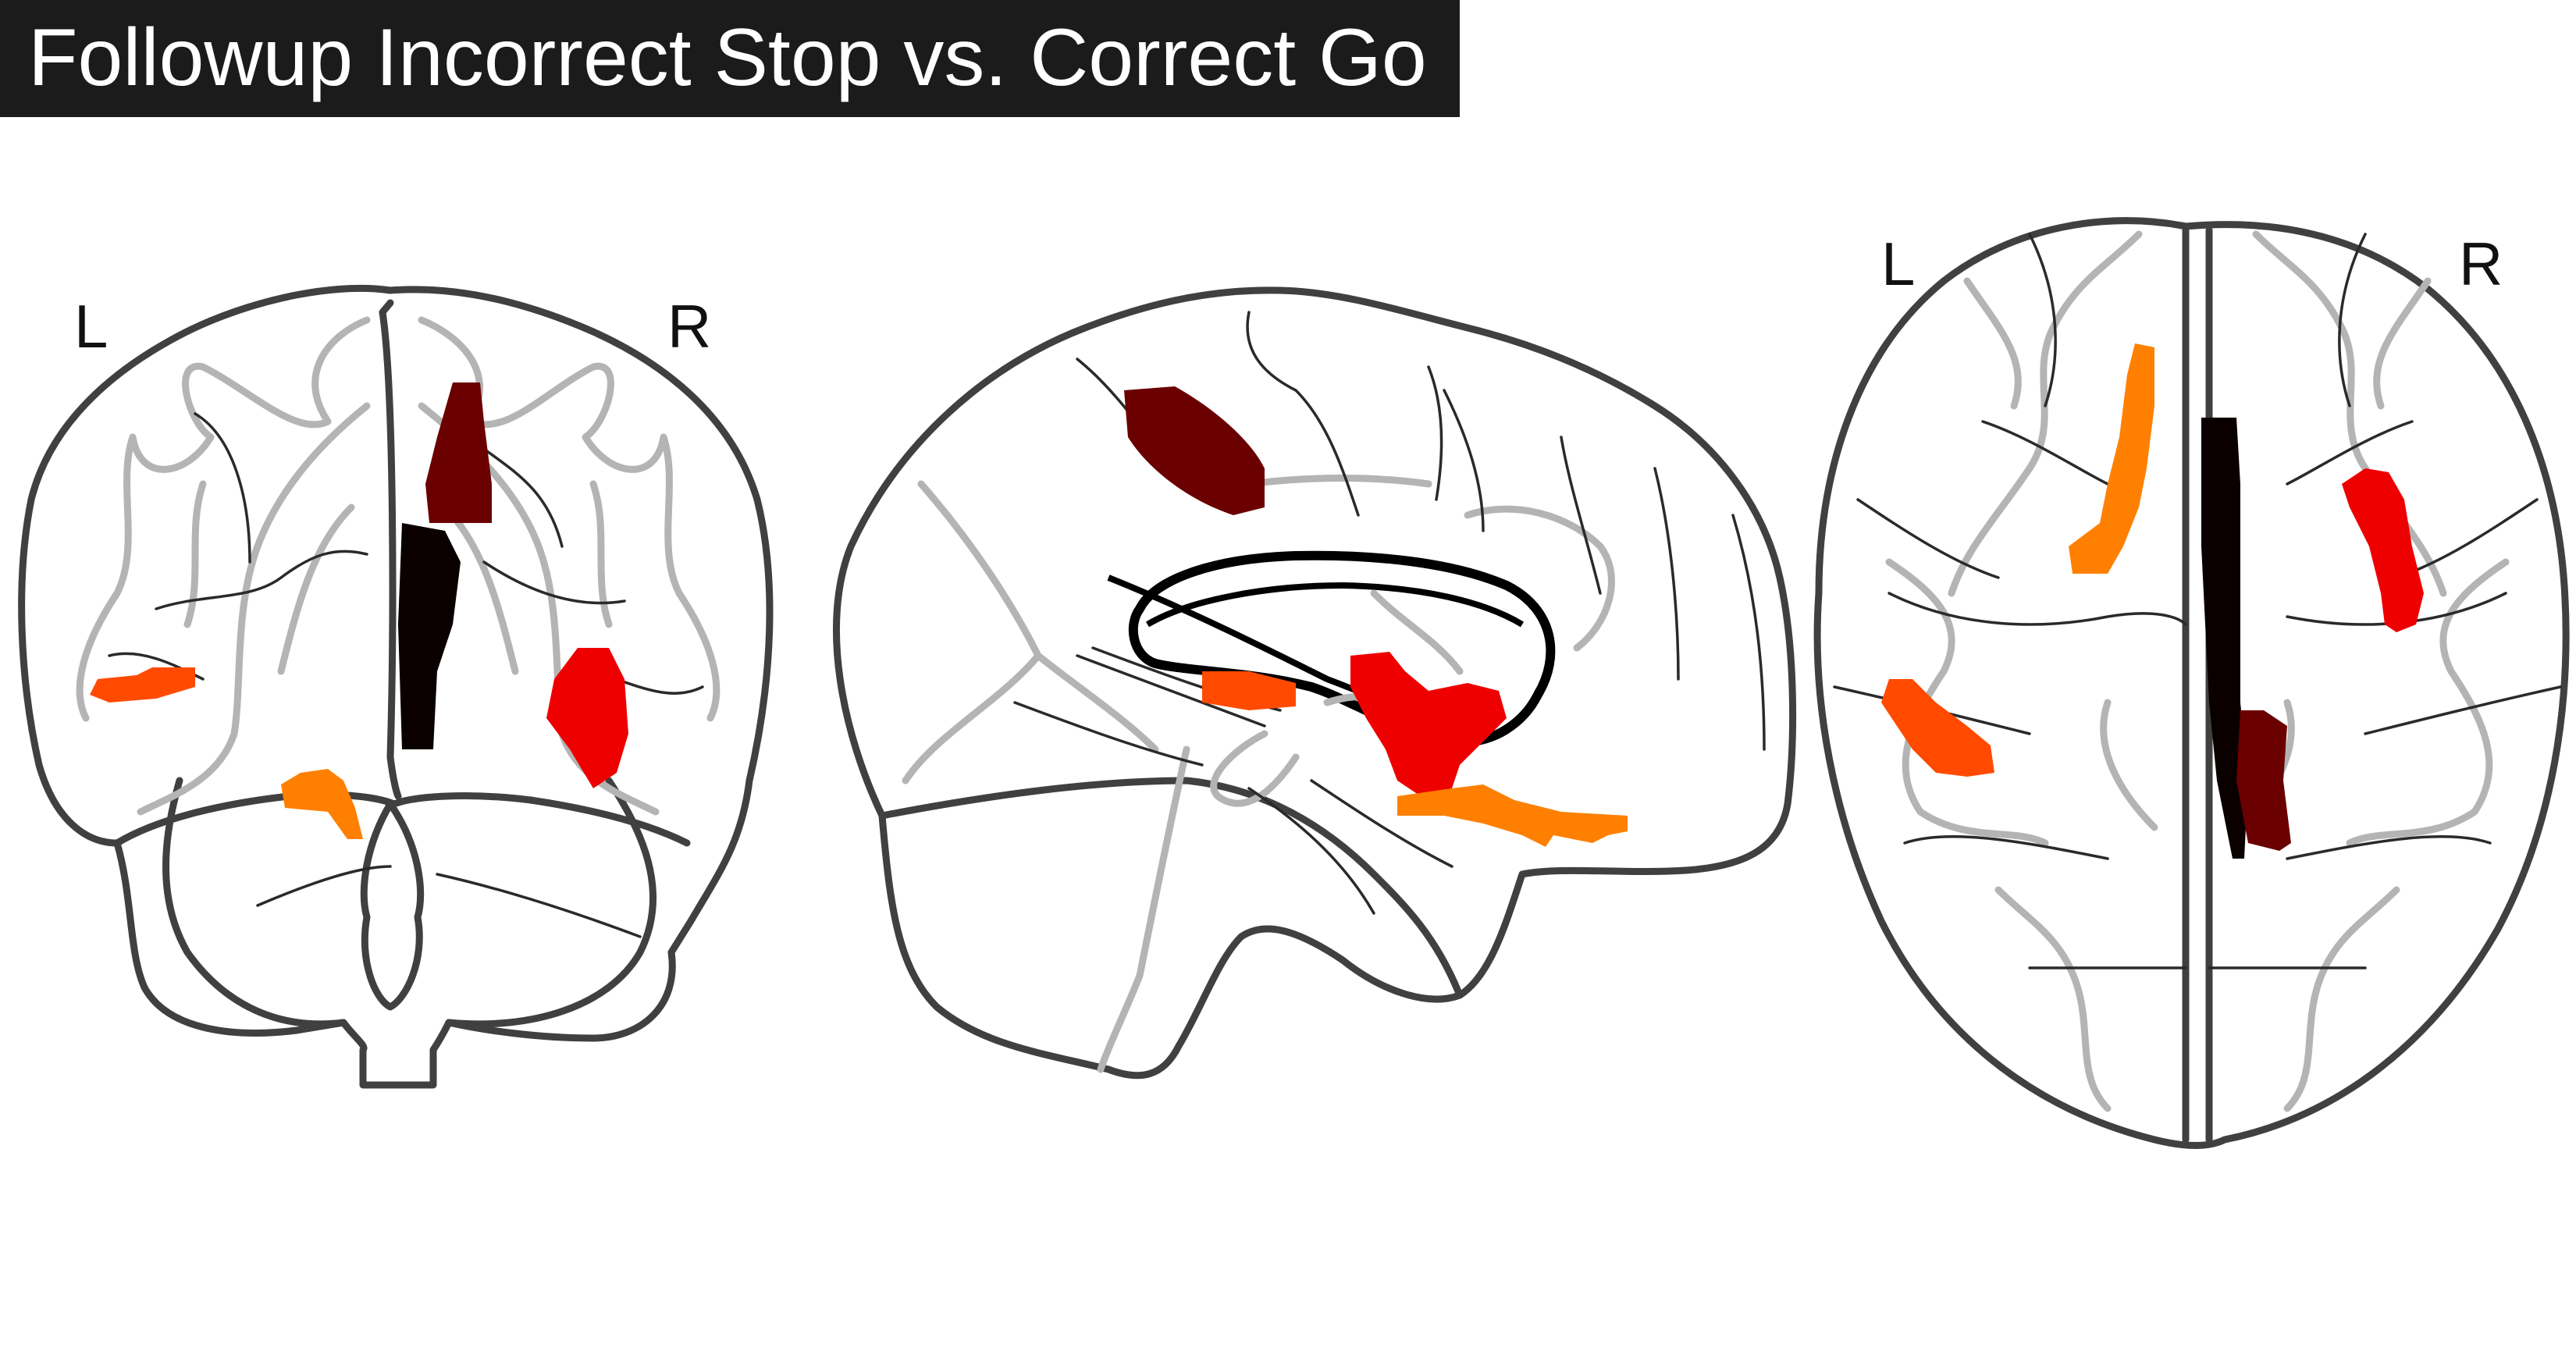 This screenshot has width=2576, height=1366. I want to click on axial-gyri-left, so click(2021, 671).